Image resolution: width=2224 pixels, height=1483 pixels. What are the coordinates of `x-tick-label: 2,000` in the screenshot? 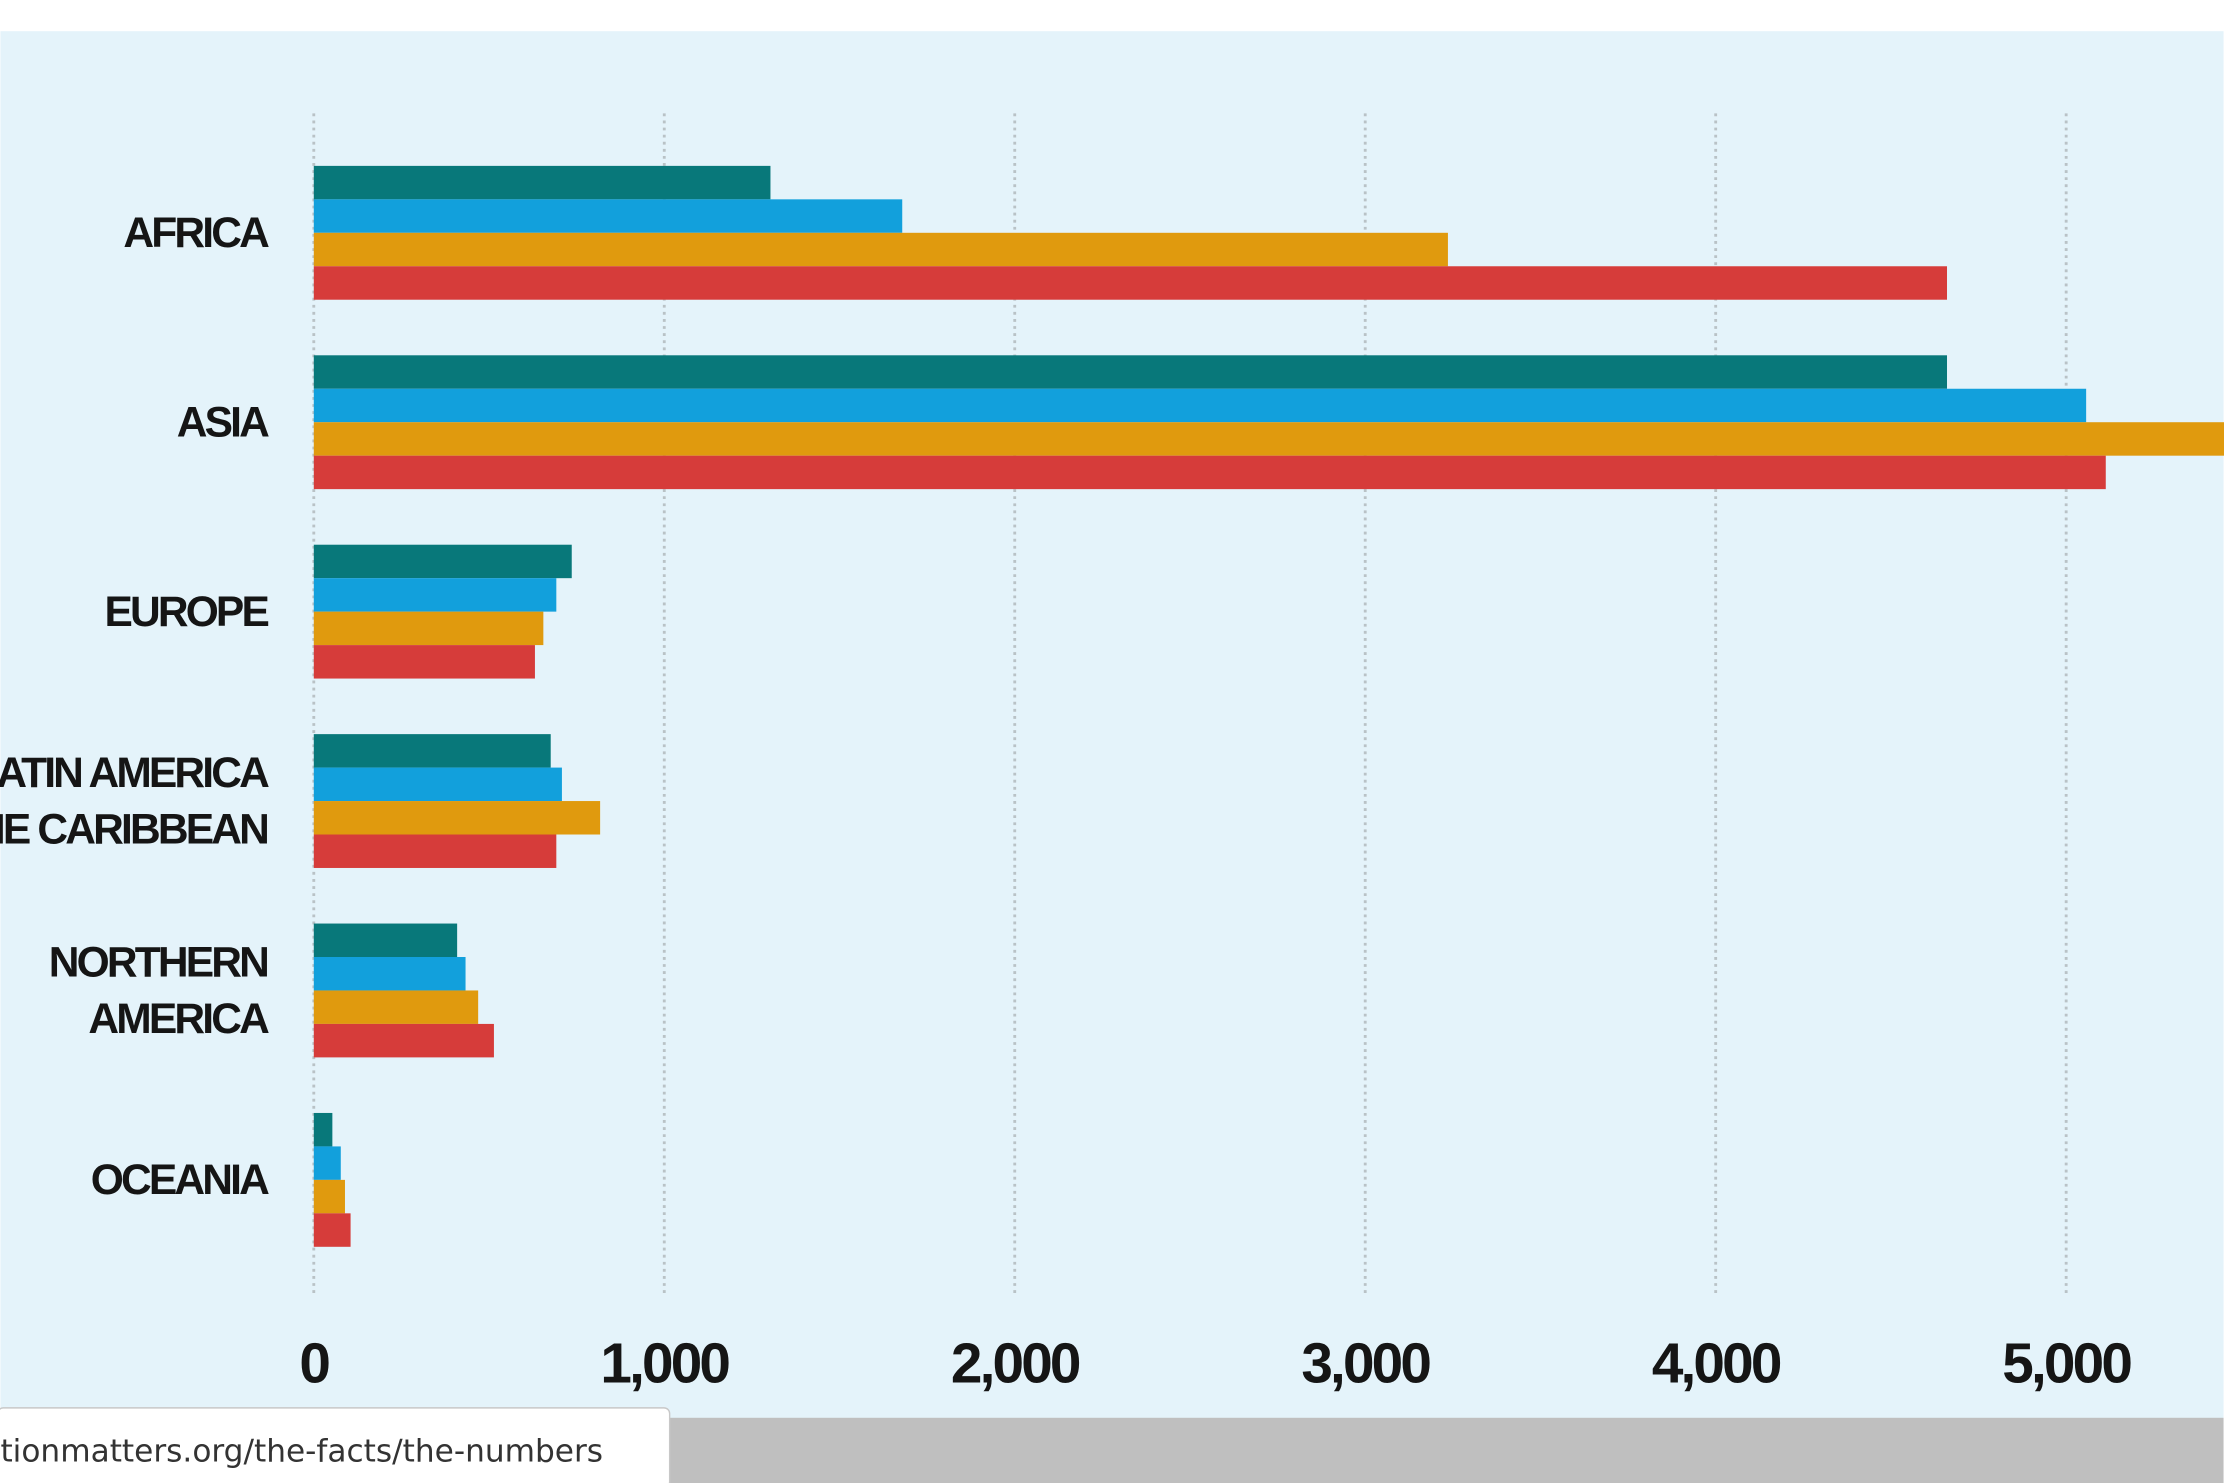 It's located at (1015, 1363).